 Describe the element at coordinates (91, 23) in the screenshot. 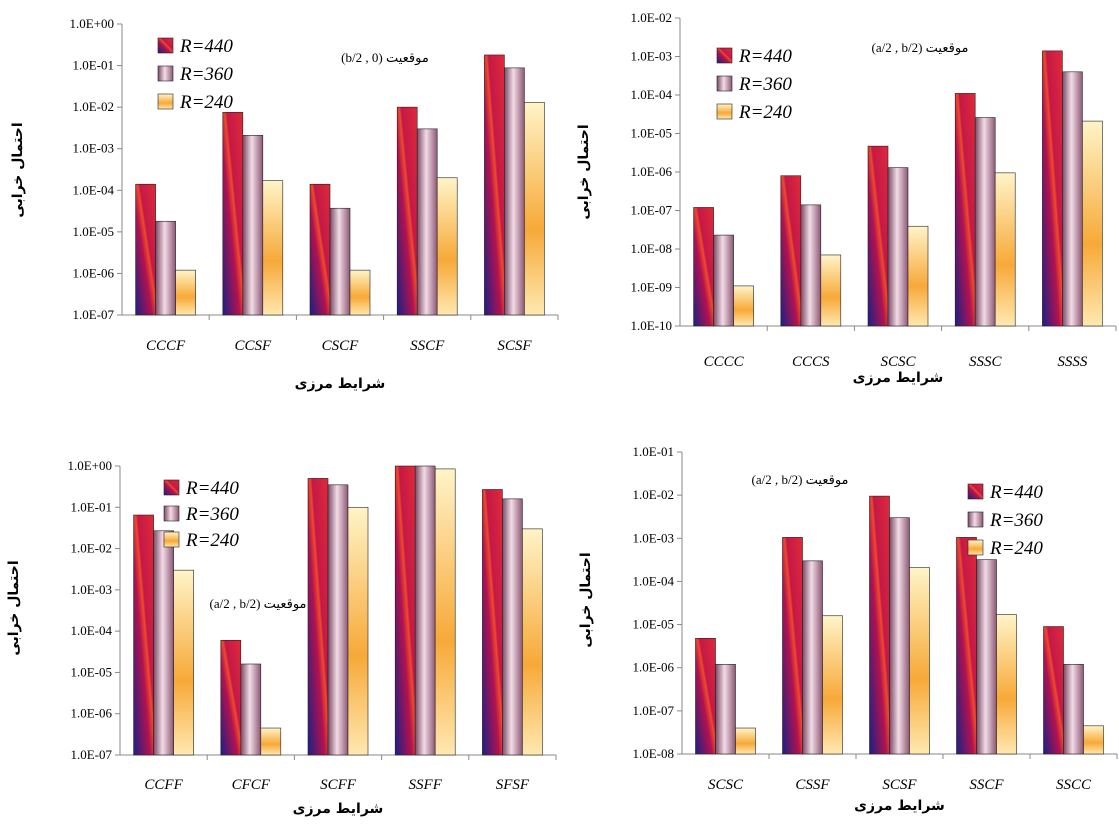

I see `y-tick-label: 1.0E+00` at that location.